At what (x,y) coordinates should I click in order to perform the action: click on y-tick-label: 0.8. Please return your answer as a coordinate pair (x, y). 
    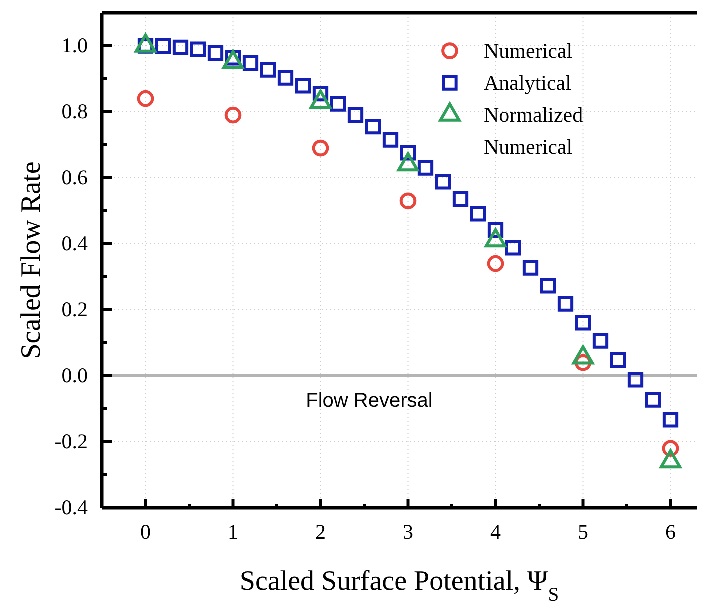
    Looking at the image, I should click on (75, 112).